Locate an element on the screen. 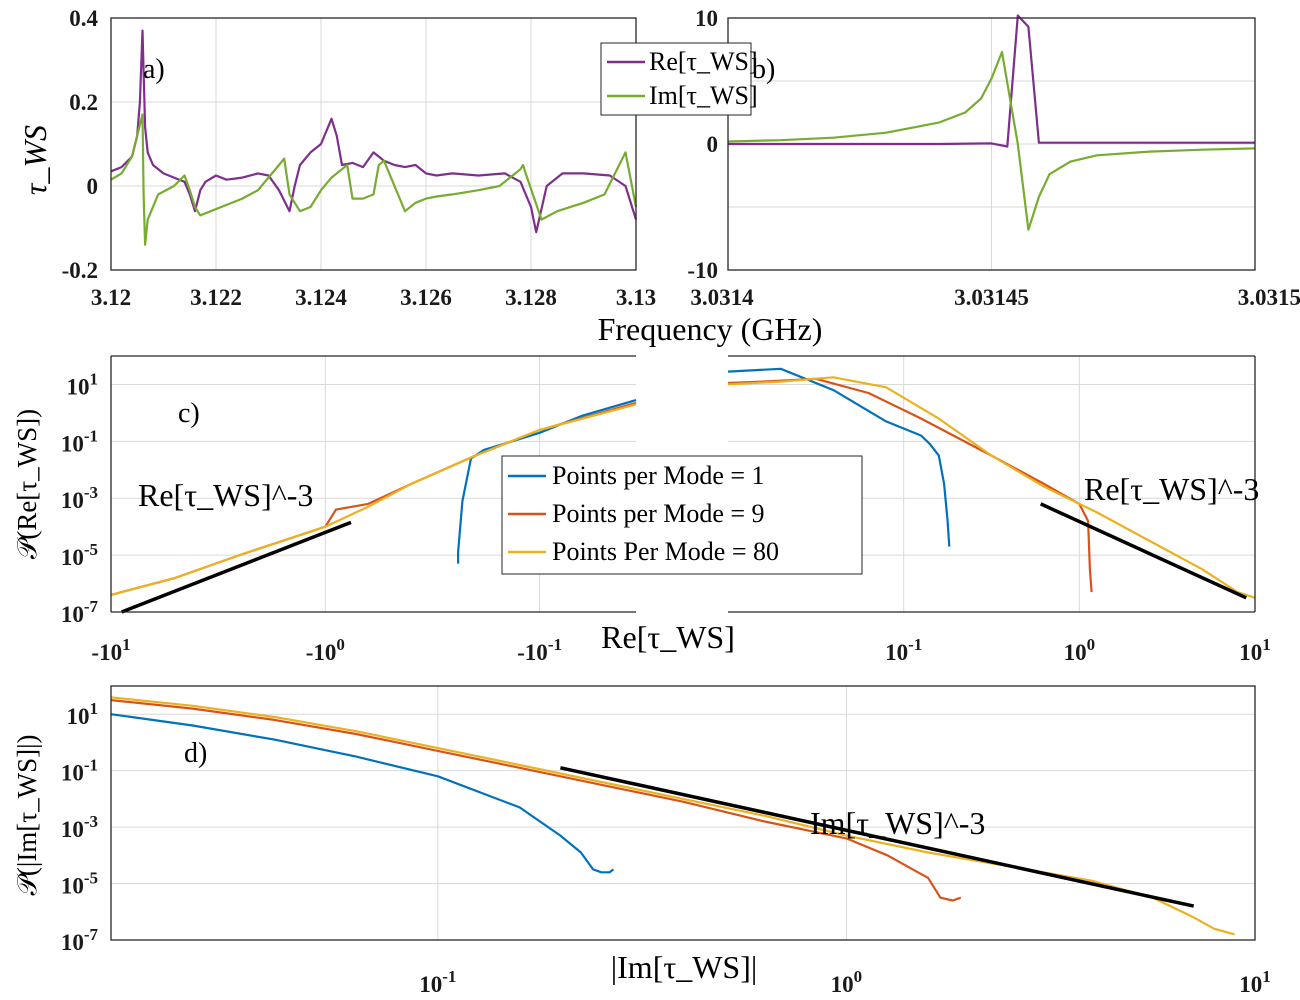 Image resolution: width=1300 pixels, height=1000 pixels. panel-b: 3.0314 3.03145 3.0315 -10 0 10 b) is located at coordinates (993, 158).